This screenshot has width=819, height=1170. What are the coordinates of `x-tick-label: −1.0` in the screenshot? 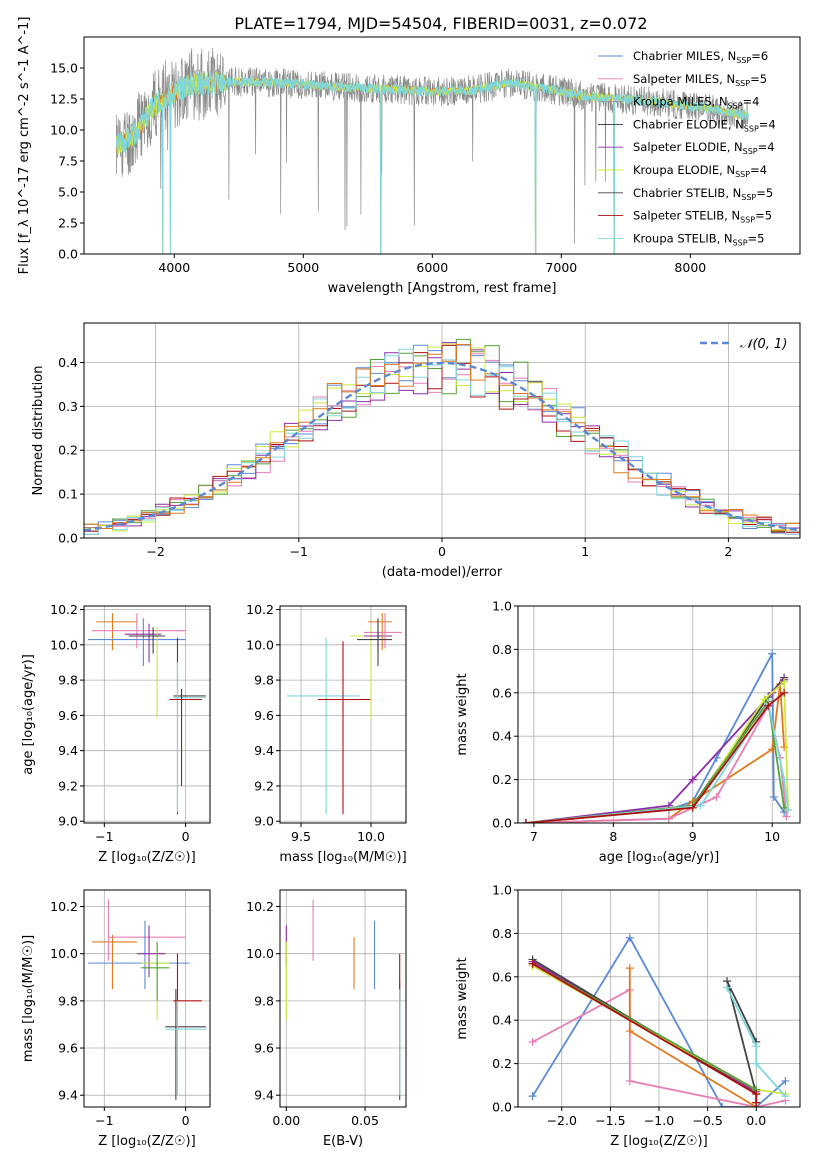 It's located at (659, 1120).